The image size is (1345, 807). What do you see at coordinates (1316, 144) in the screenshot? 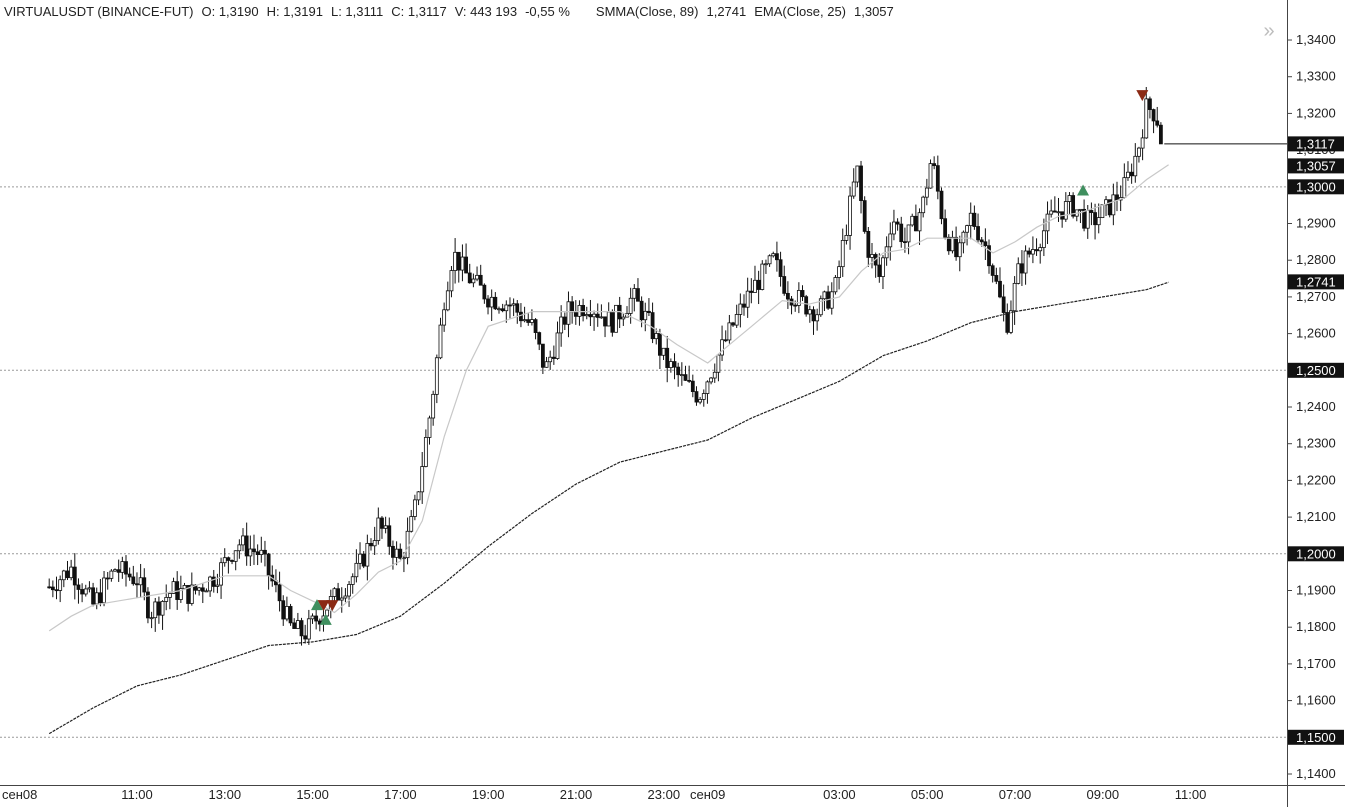
I see `price-tag: 1,3117` at bounding box center [1316, 144].